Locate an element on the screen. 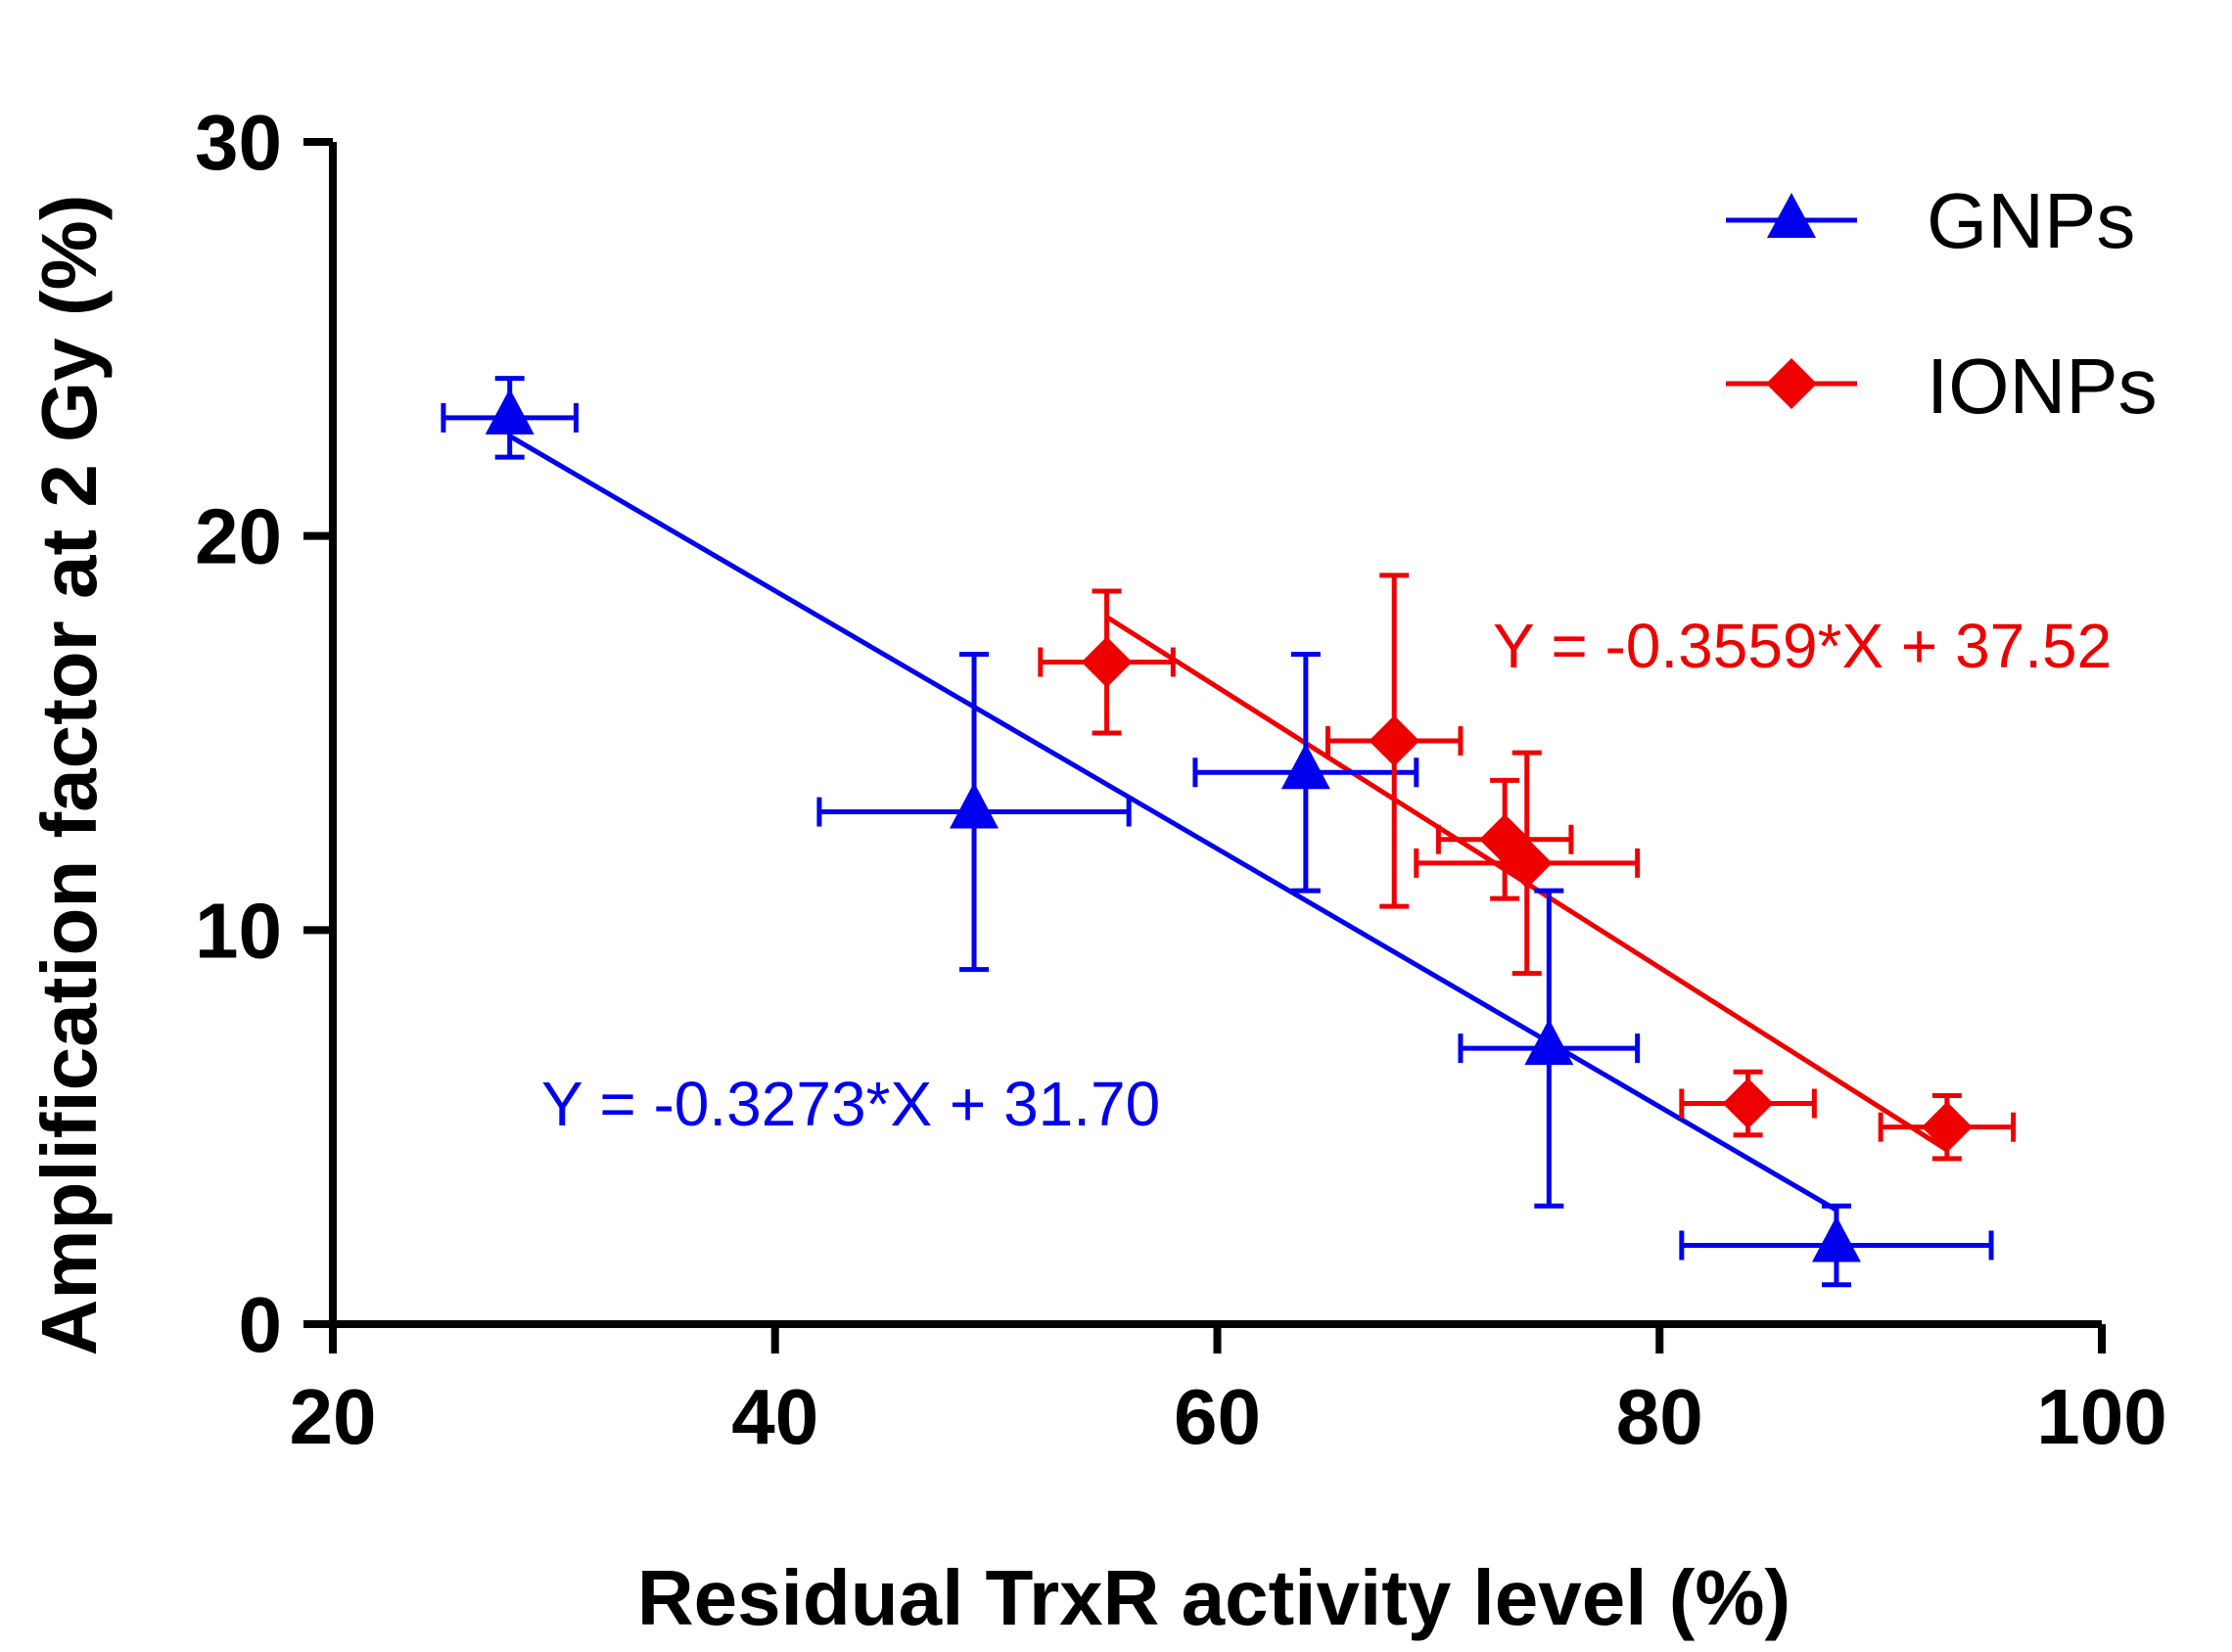 The height and width of the screenshot is (1652, 2232). legend-ionps-label: IONPs is located at coordinates (2043, 386).